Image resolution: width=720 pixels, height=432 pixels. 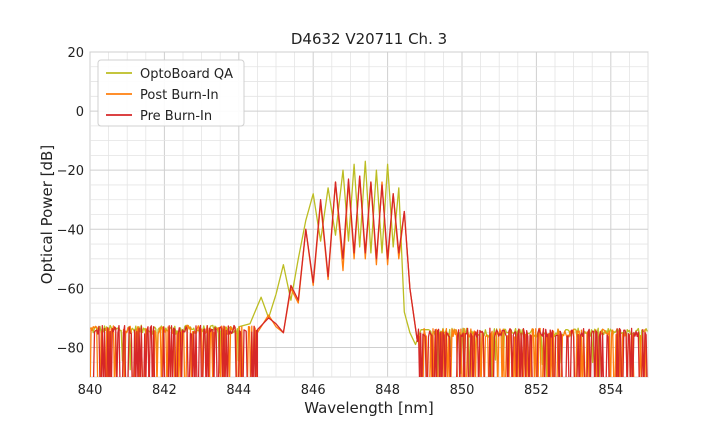 I want to click on y-tick-label: −20, so click(x=70, y=171).